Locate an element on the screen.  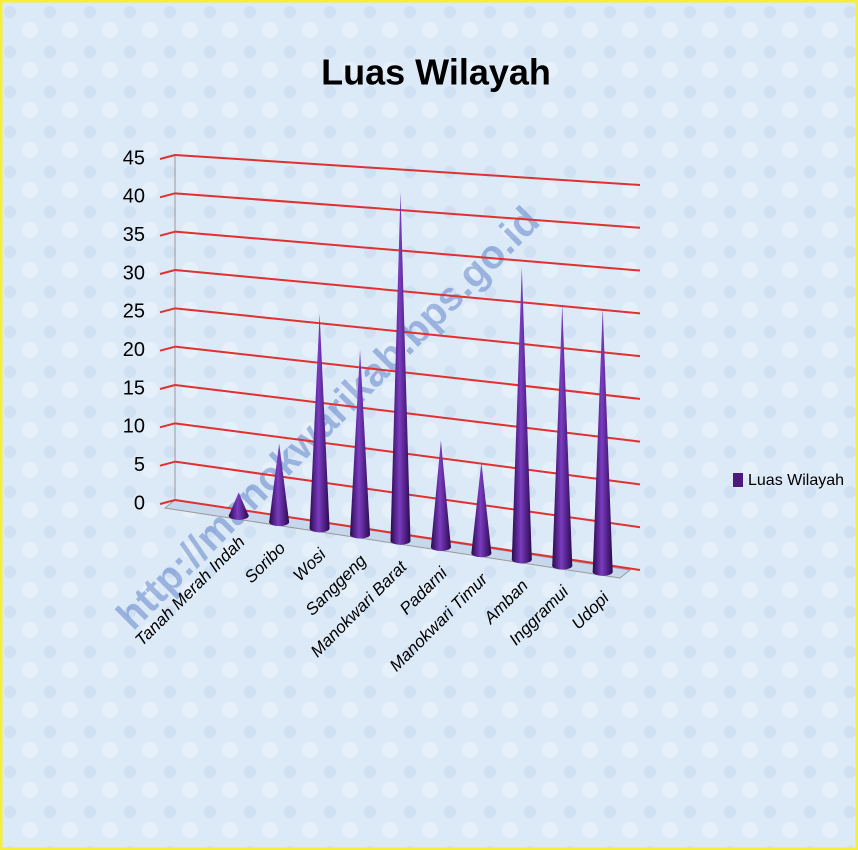
y-tick-label: 40 is located at coordinates (134, 197).